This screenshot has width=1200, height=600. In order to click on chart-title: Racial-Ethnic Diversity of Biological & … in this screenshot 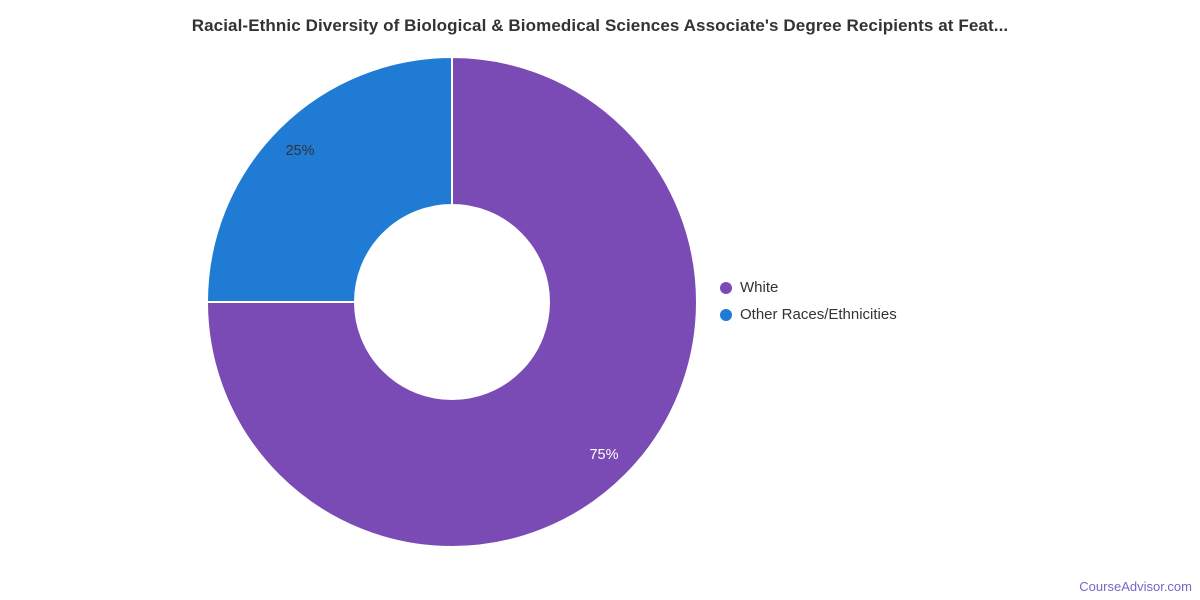, I will do `click(600, 25)`.